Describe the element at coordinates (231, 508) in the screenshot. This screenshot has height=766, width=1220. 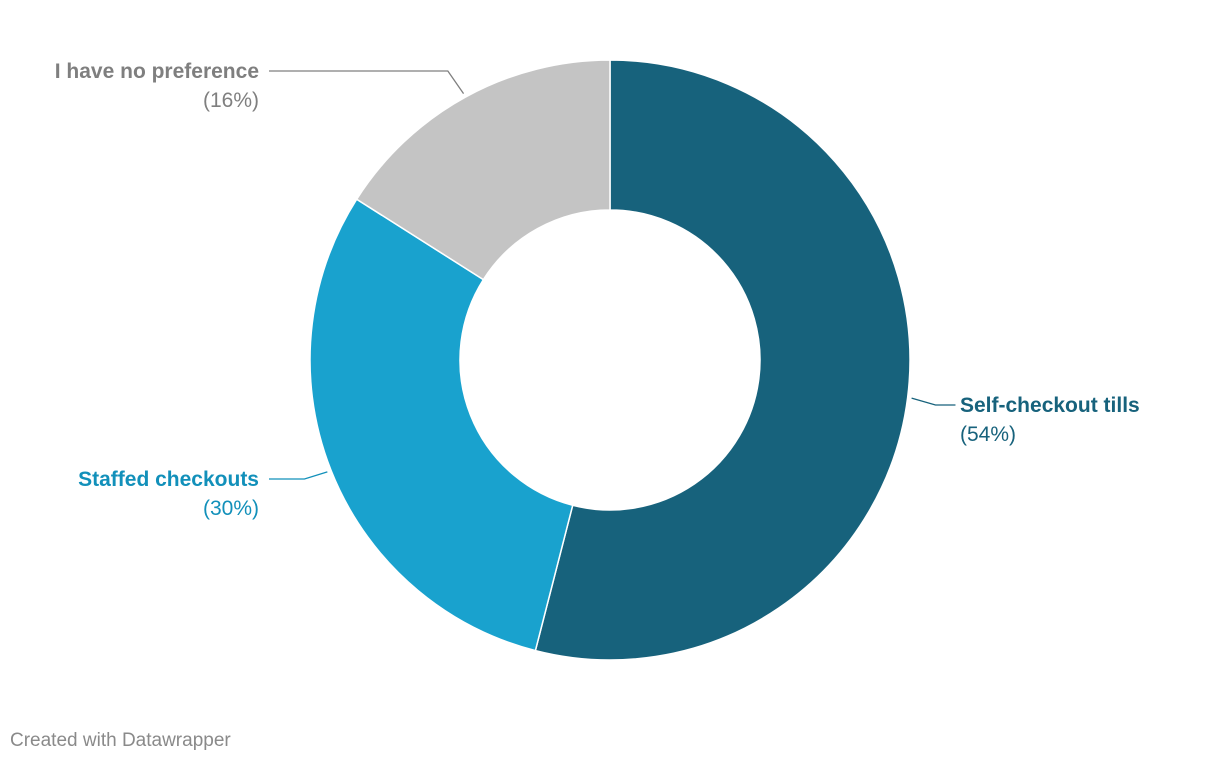
I see `slice-label-percent: (30%)` at that location.